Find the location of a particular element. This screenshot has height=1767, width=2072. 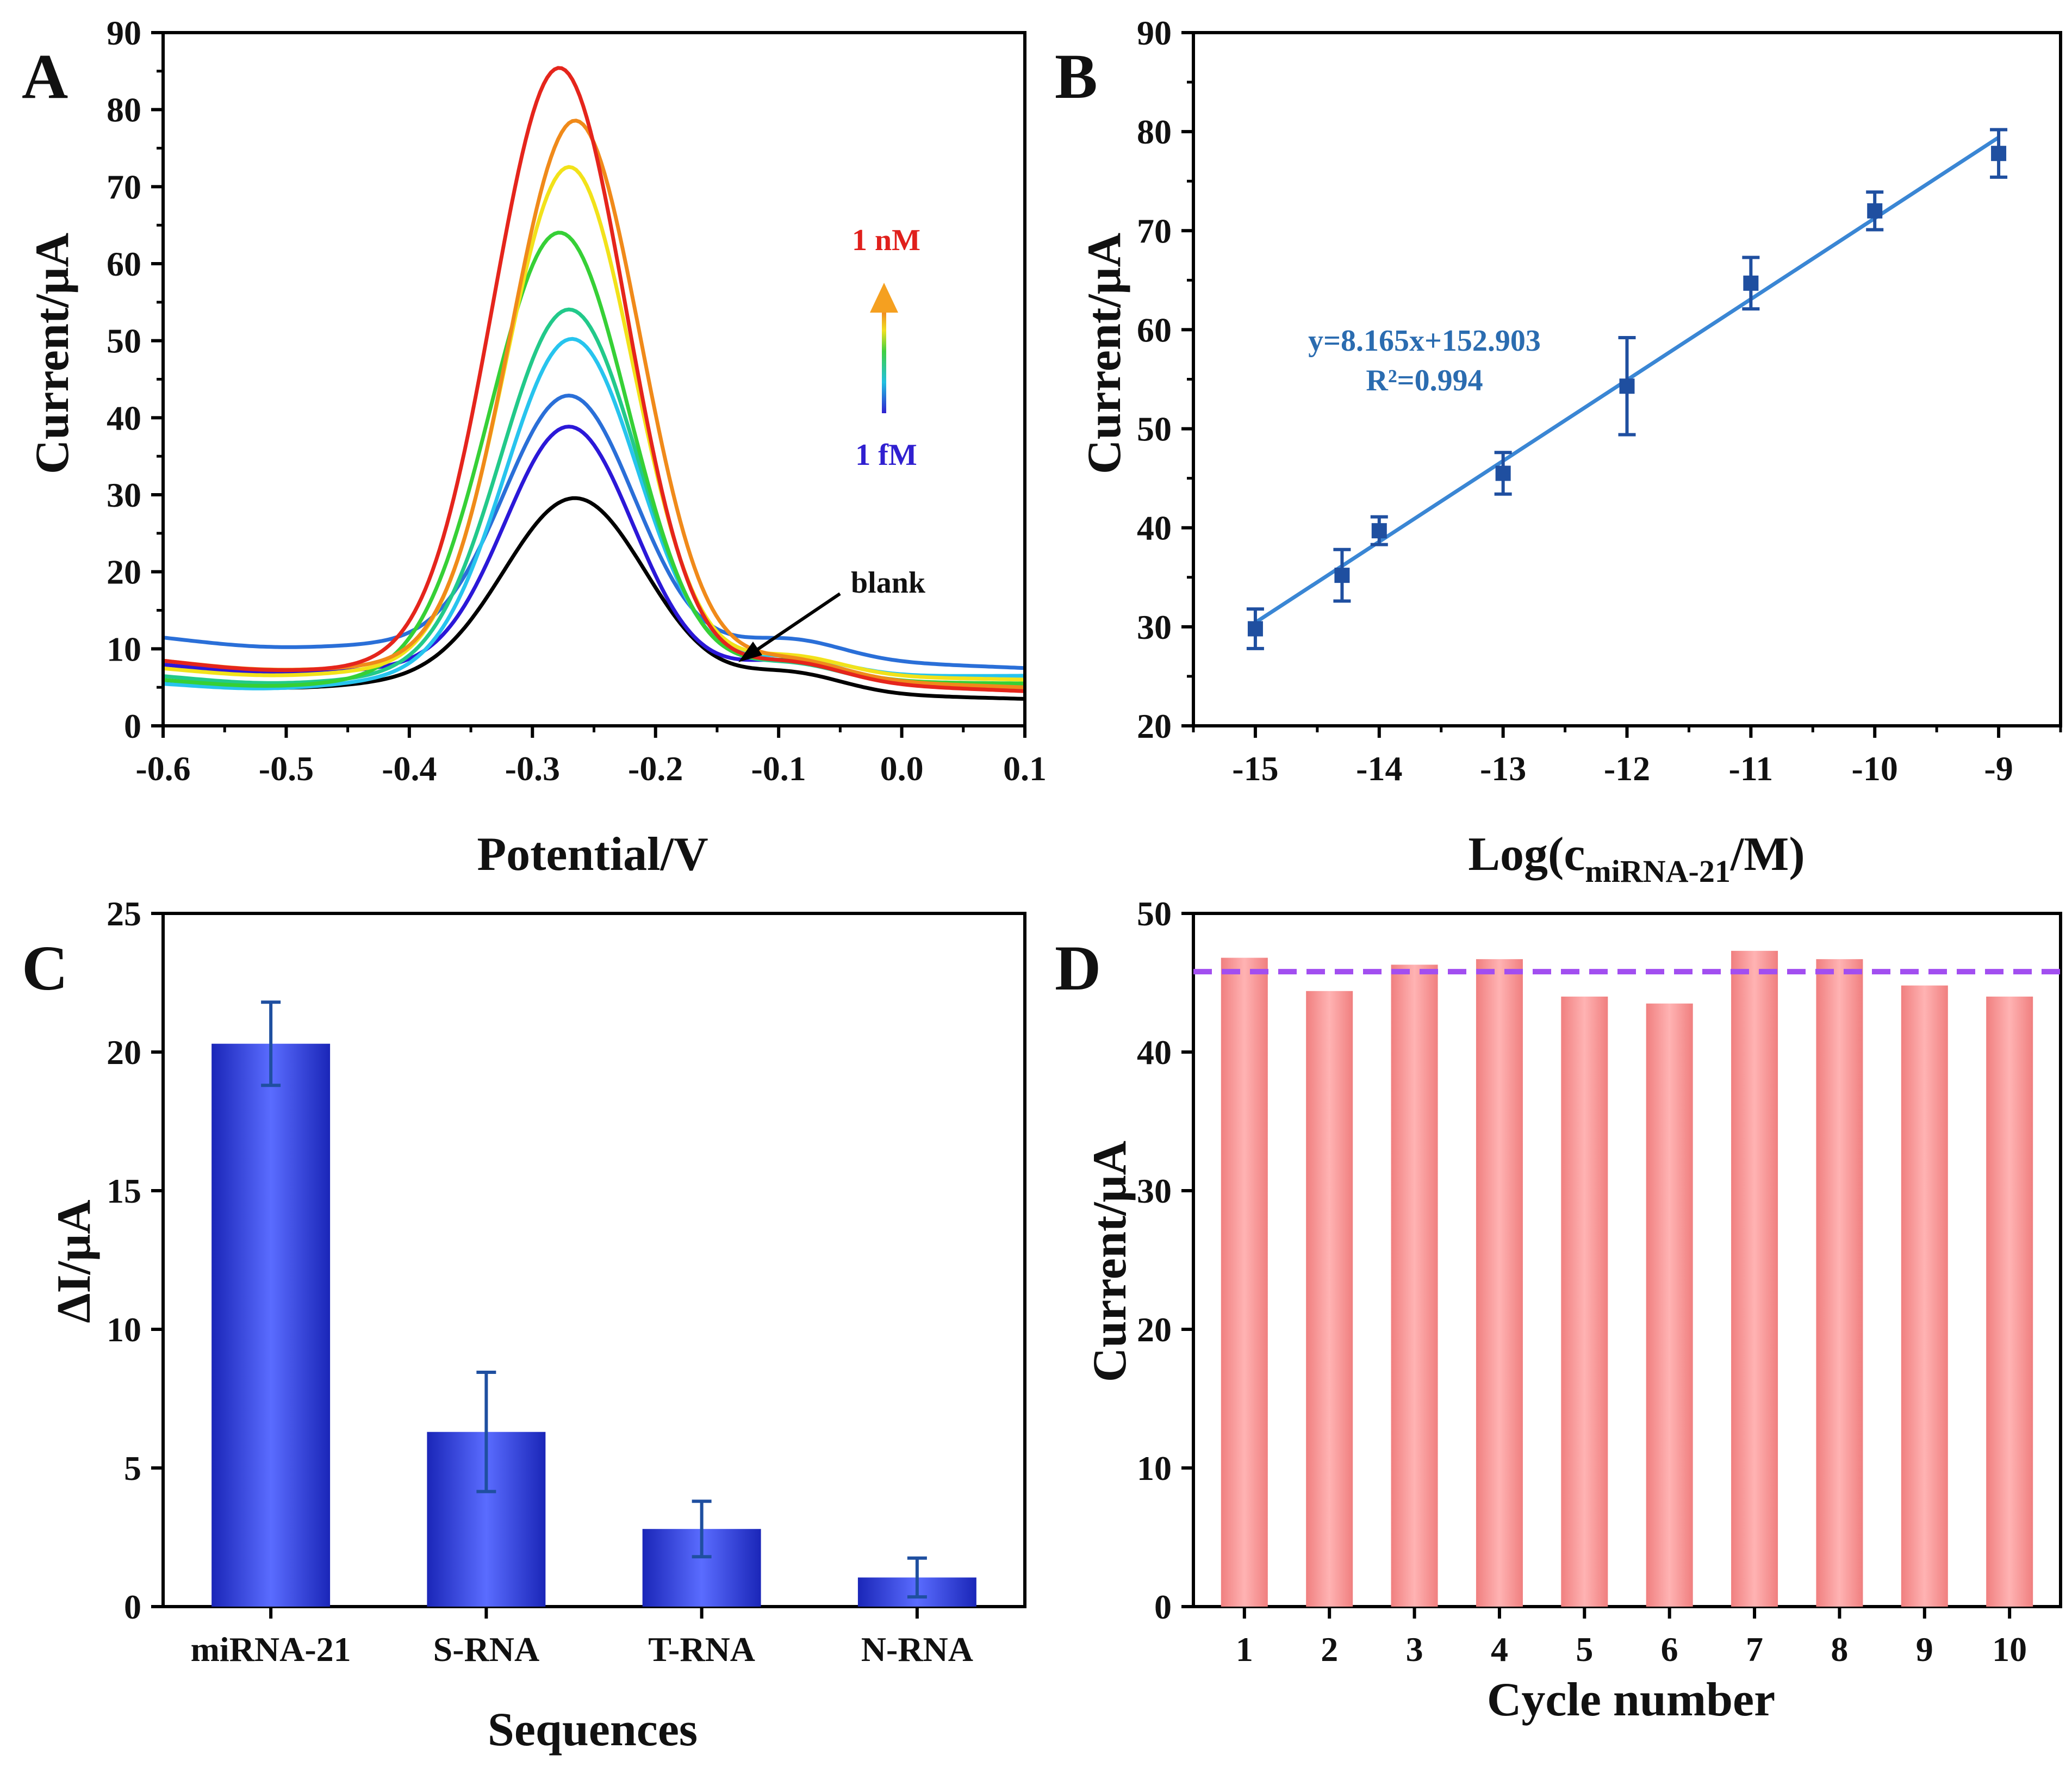

fit-equation: y=8.165x+152.903 is located at coordinates (1424, 341).